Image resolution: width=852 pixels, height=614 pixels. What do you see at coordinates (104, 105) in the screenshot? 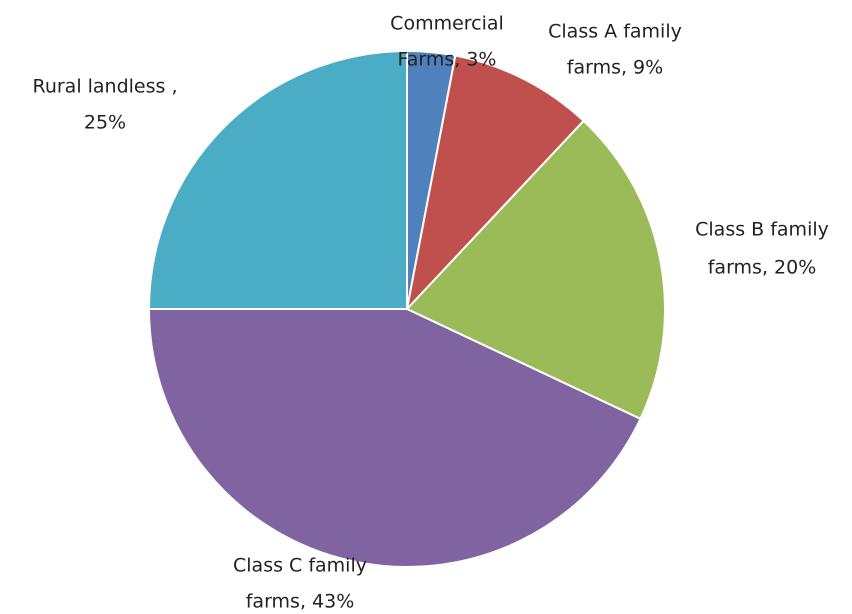
I see `data-label: Rural landless , 25%` at bounding box center [104, 105].